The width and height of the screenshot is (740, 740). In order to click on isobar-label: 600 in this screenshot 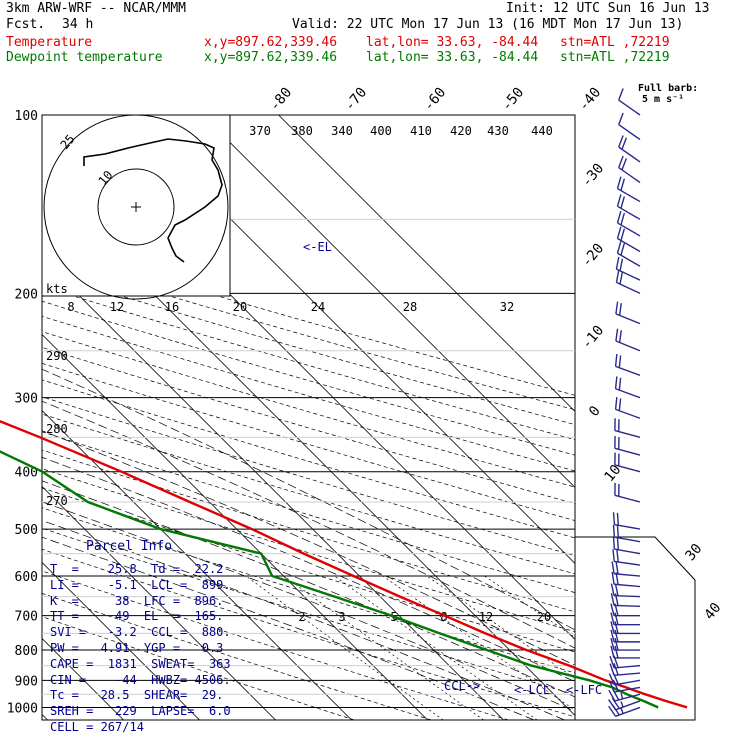, I will do `click(26, 577)`.